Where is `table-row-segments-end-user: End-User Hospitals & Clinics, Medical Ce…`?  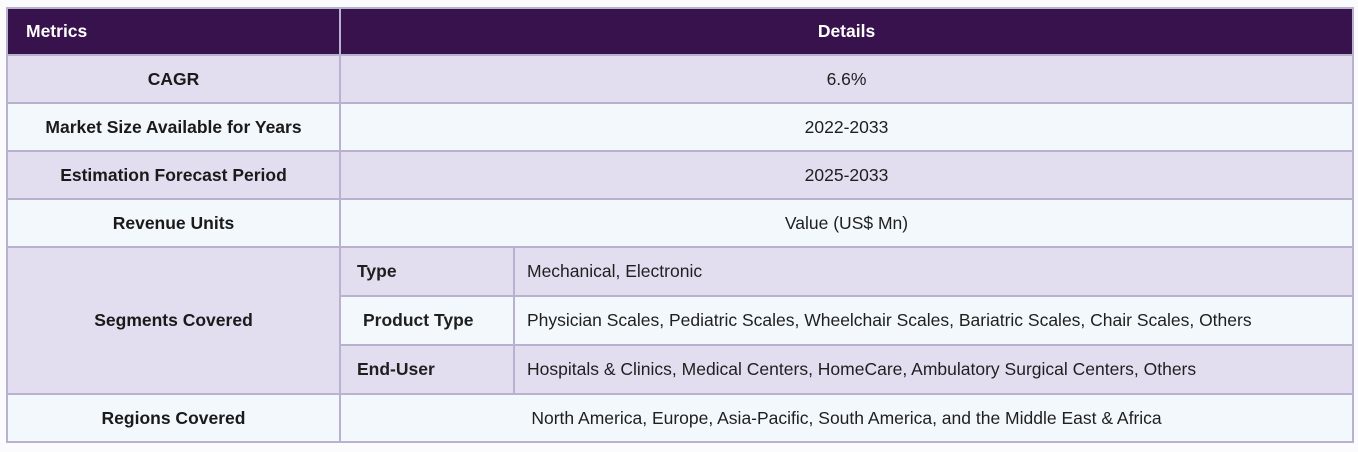
table-row-segments-end-user: End-User Hospitals & Clinics, Medical Ce… is located at coordinates (681, 369).